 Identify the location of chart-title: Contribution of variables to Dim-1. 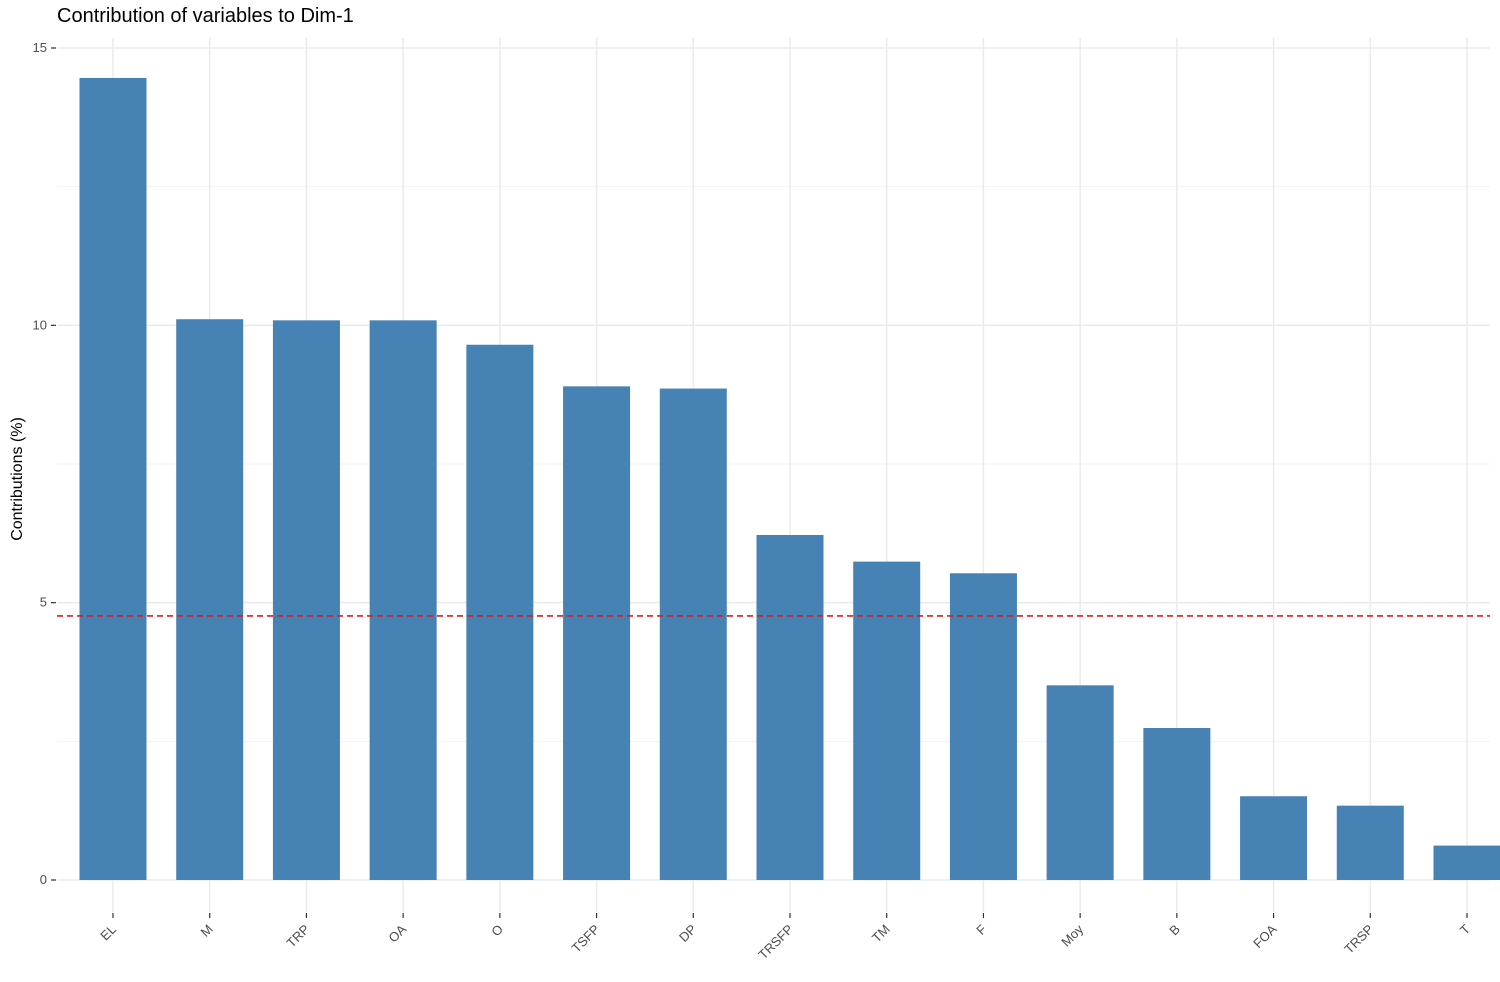
(205, 16).